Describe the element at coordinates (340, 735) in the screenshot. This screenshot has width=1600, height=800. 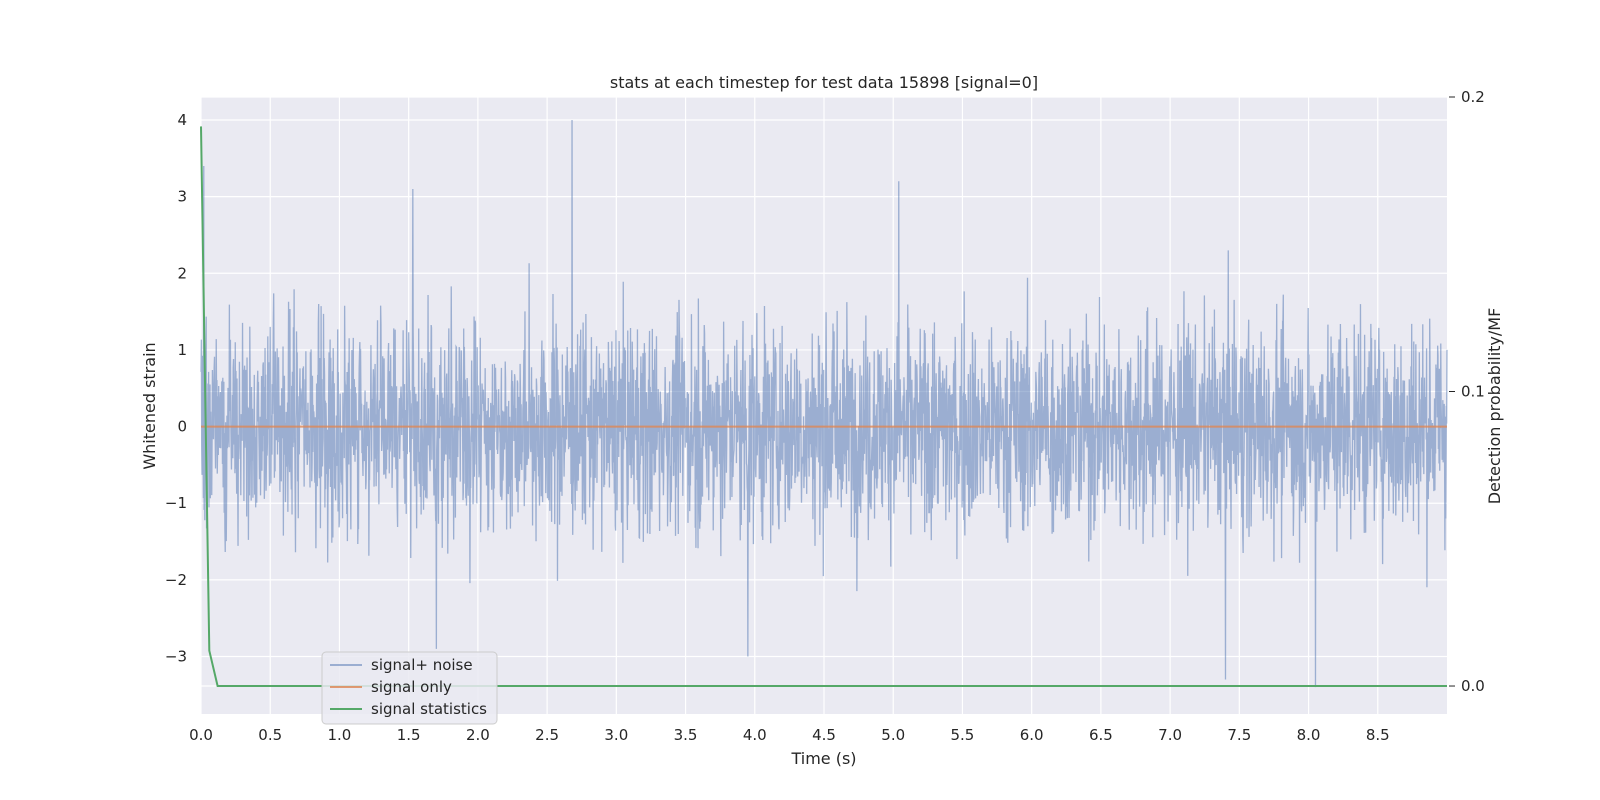
I see `x-tick-label: 1.0` at that location.